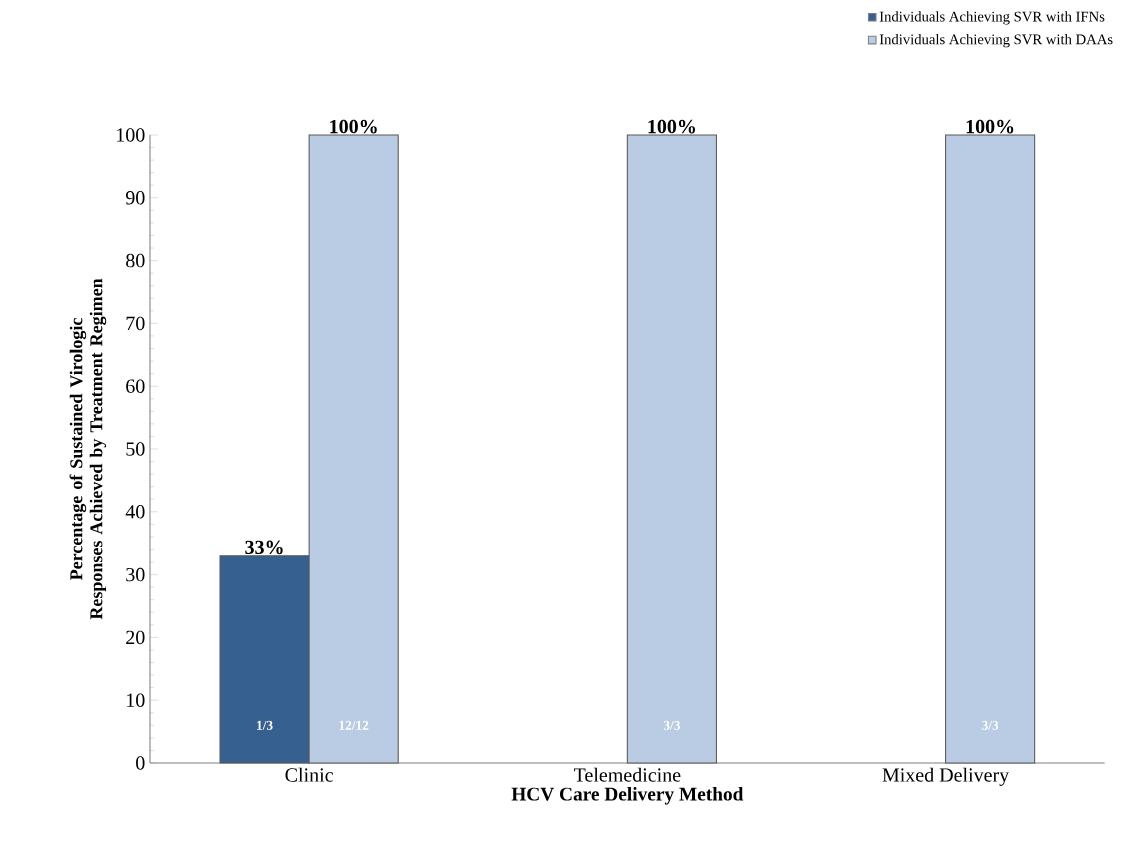 Image resolution: width=1124 pixels, height=841 pixels. Describe the element at coordinates (627, 774) in the screenshot. I see `x-tick-label: Telemedicine` at that location.